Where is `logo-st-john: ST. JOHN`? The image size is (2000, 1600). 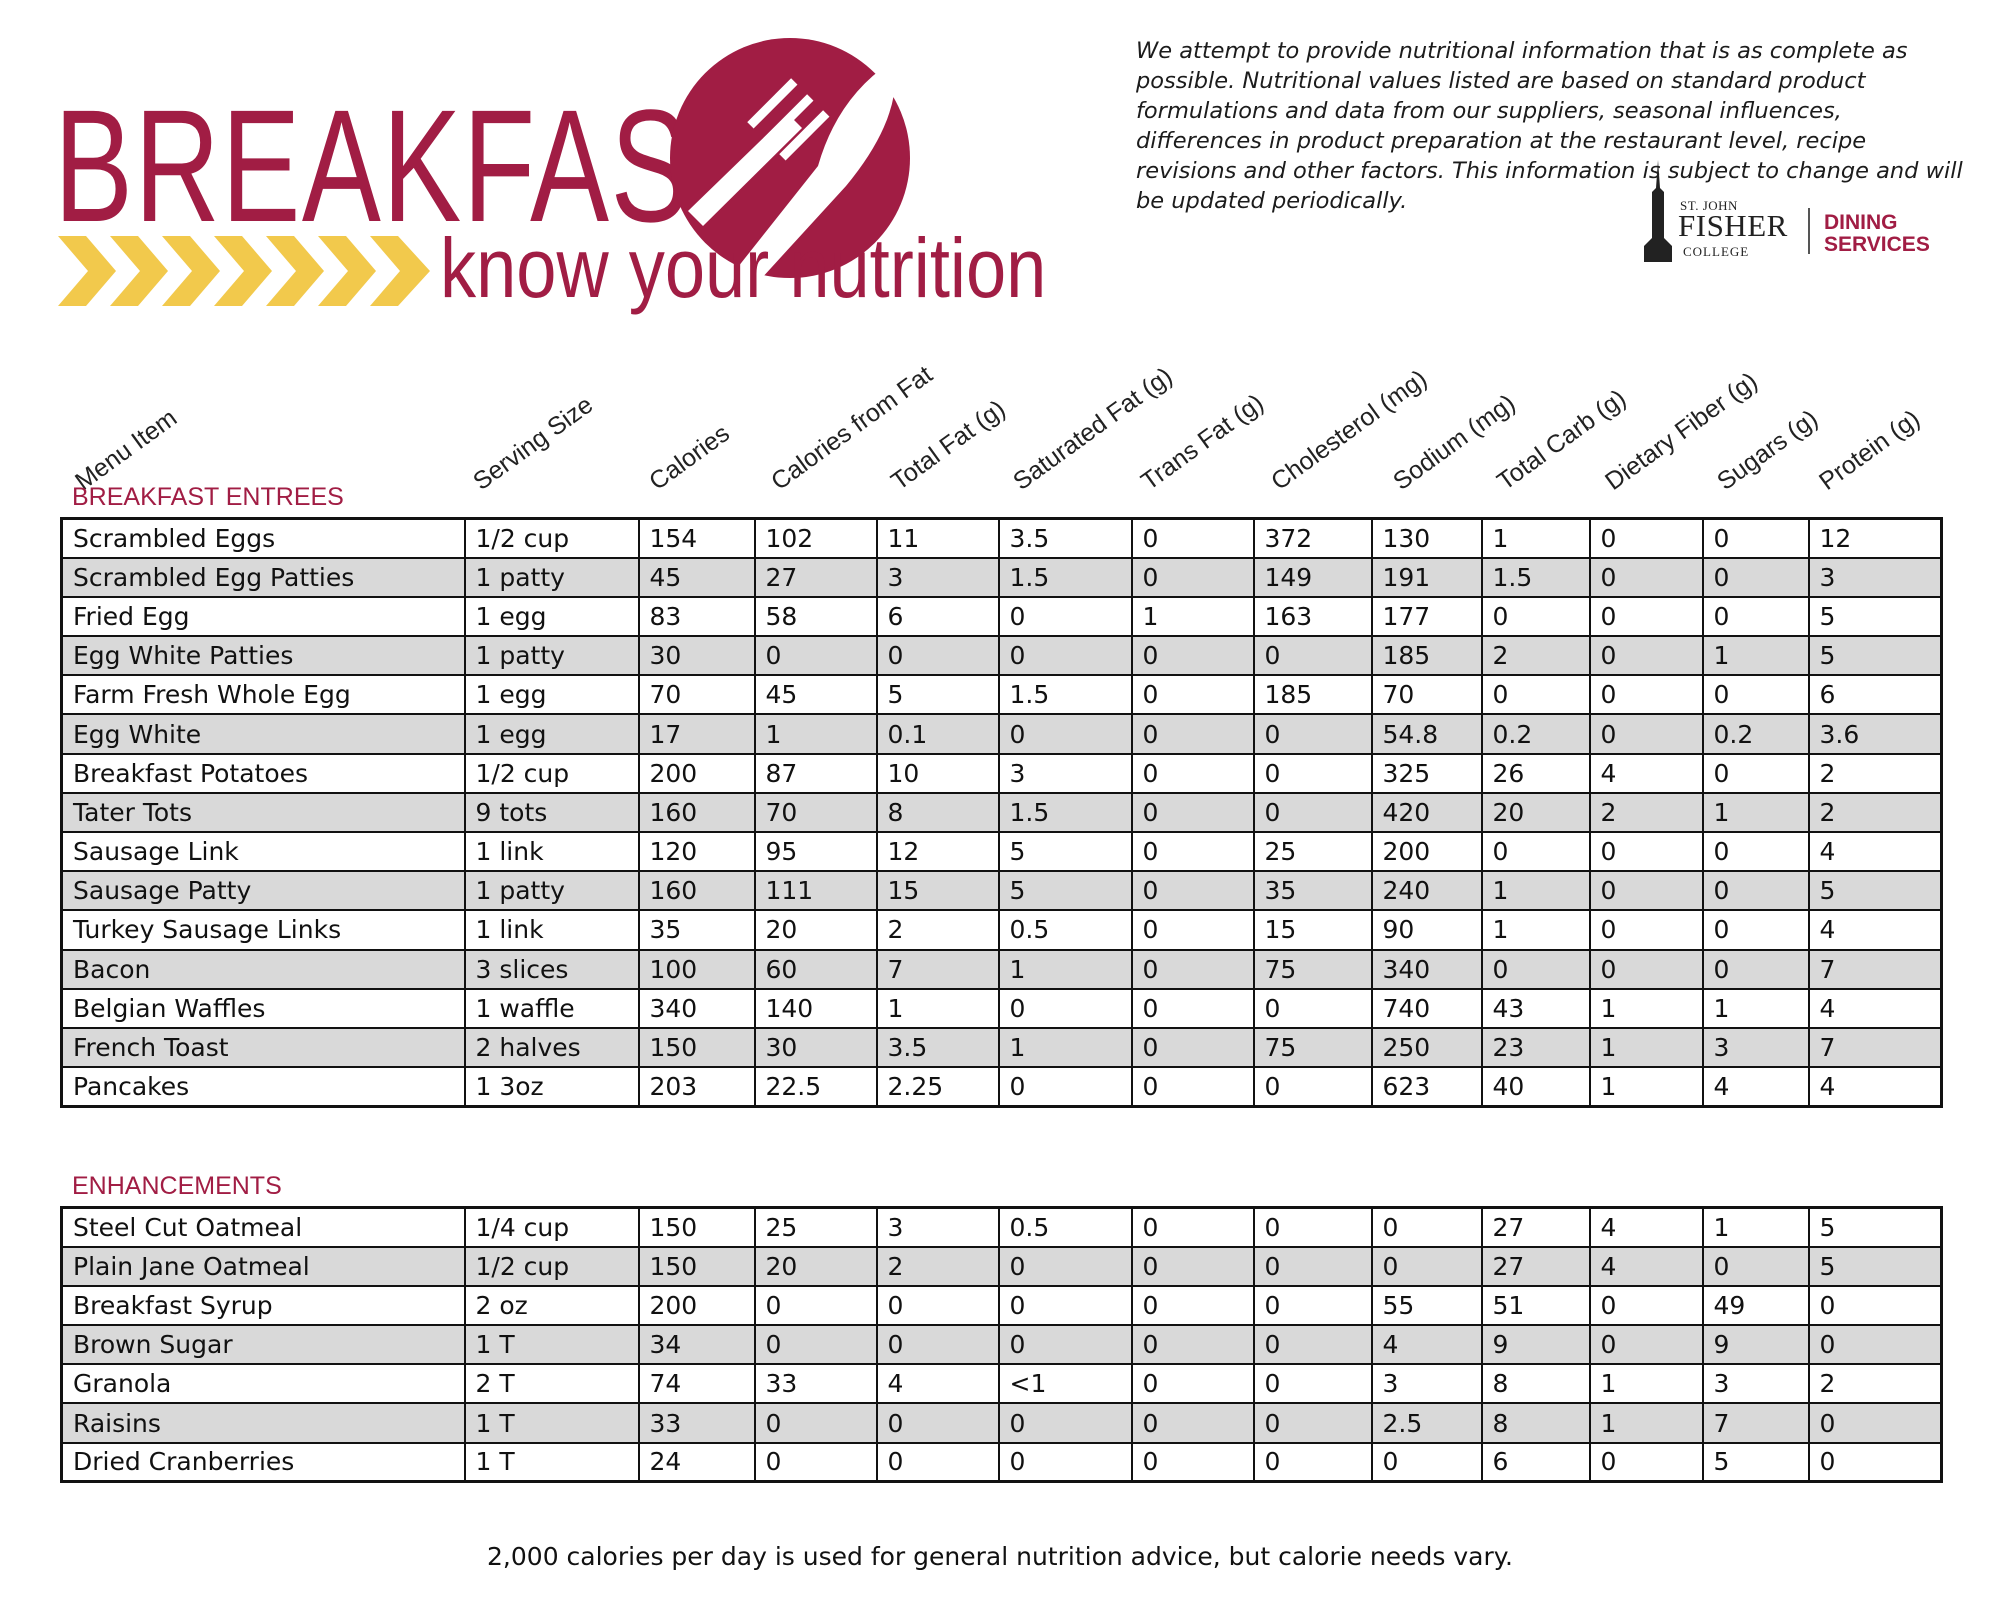
logo-st-john: ST. JOHN is located at coordinates (1709, 205).